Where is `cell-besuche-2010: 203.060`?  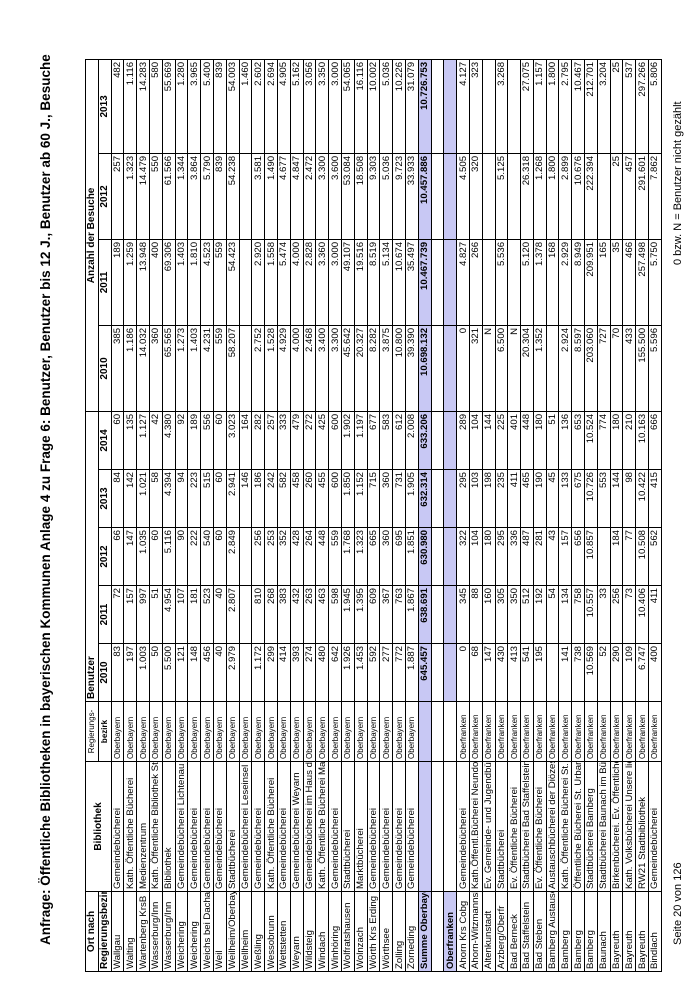
cell-besuche-2010: 203.060 is located at coordinates (591, 368).